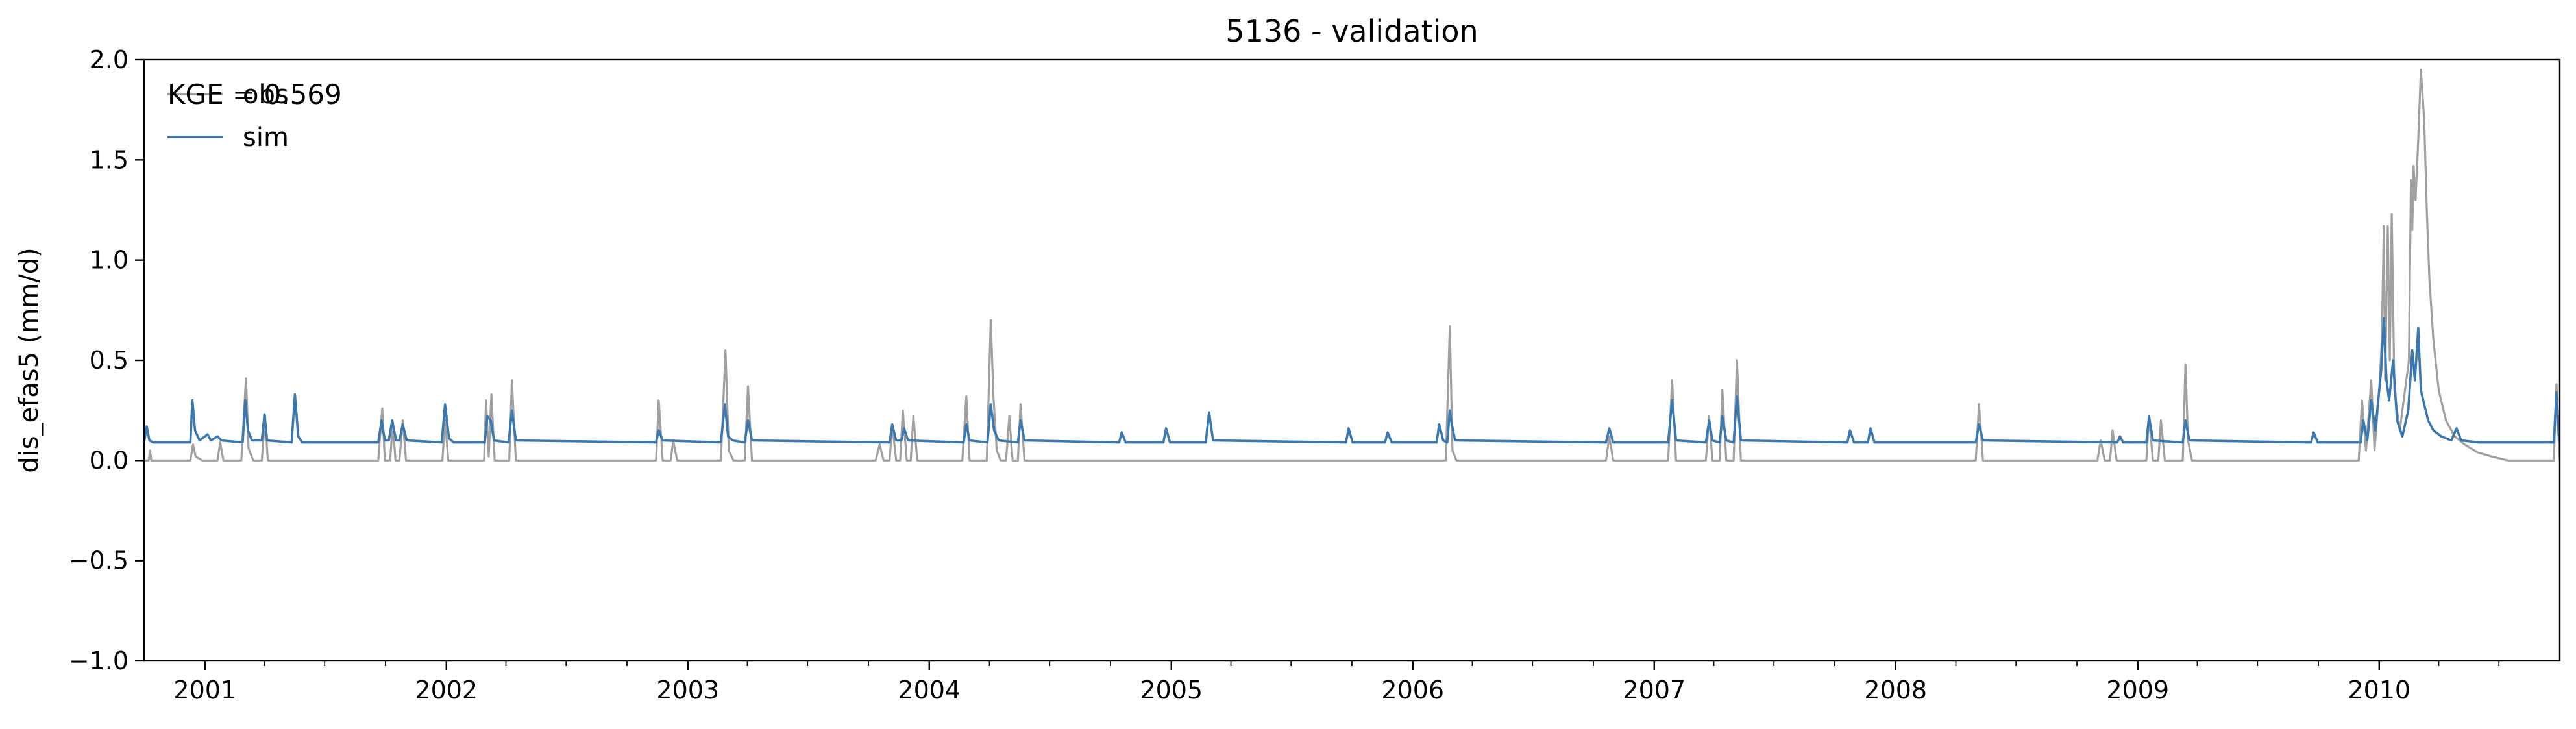 The height and width of the screenshot is (729, 2576). What do you see at coordinates (228, 116) in the screenshot?
I see `legend: obs sim` at bounding box center [228, 116].